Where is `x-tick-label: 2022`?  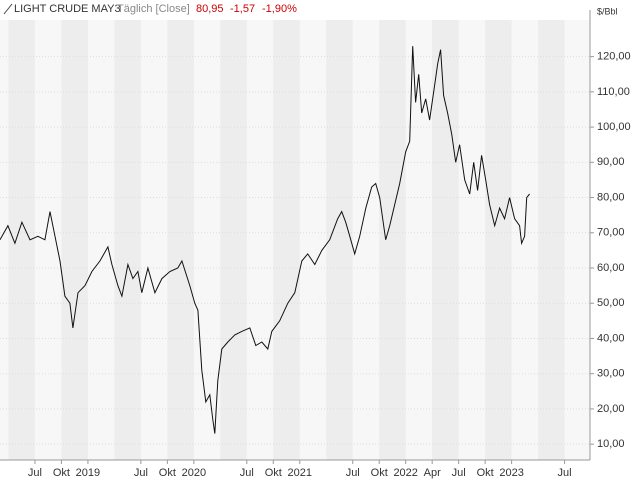 x-tick-label: 2022 is located at coordinates (405, 473).